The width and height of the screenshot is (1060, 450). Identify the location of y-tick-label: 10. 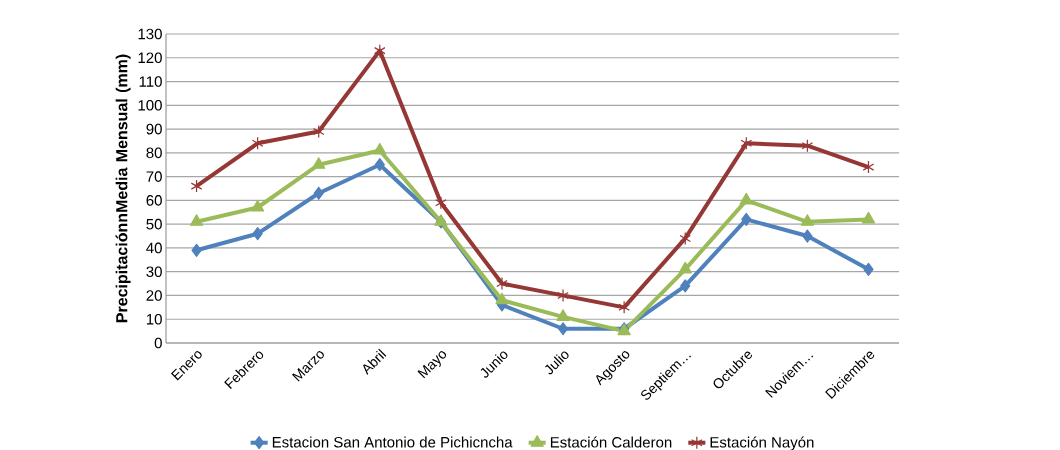
(154, 319).